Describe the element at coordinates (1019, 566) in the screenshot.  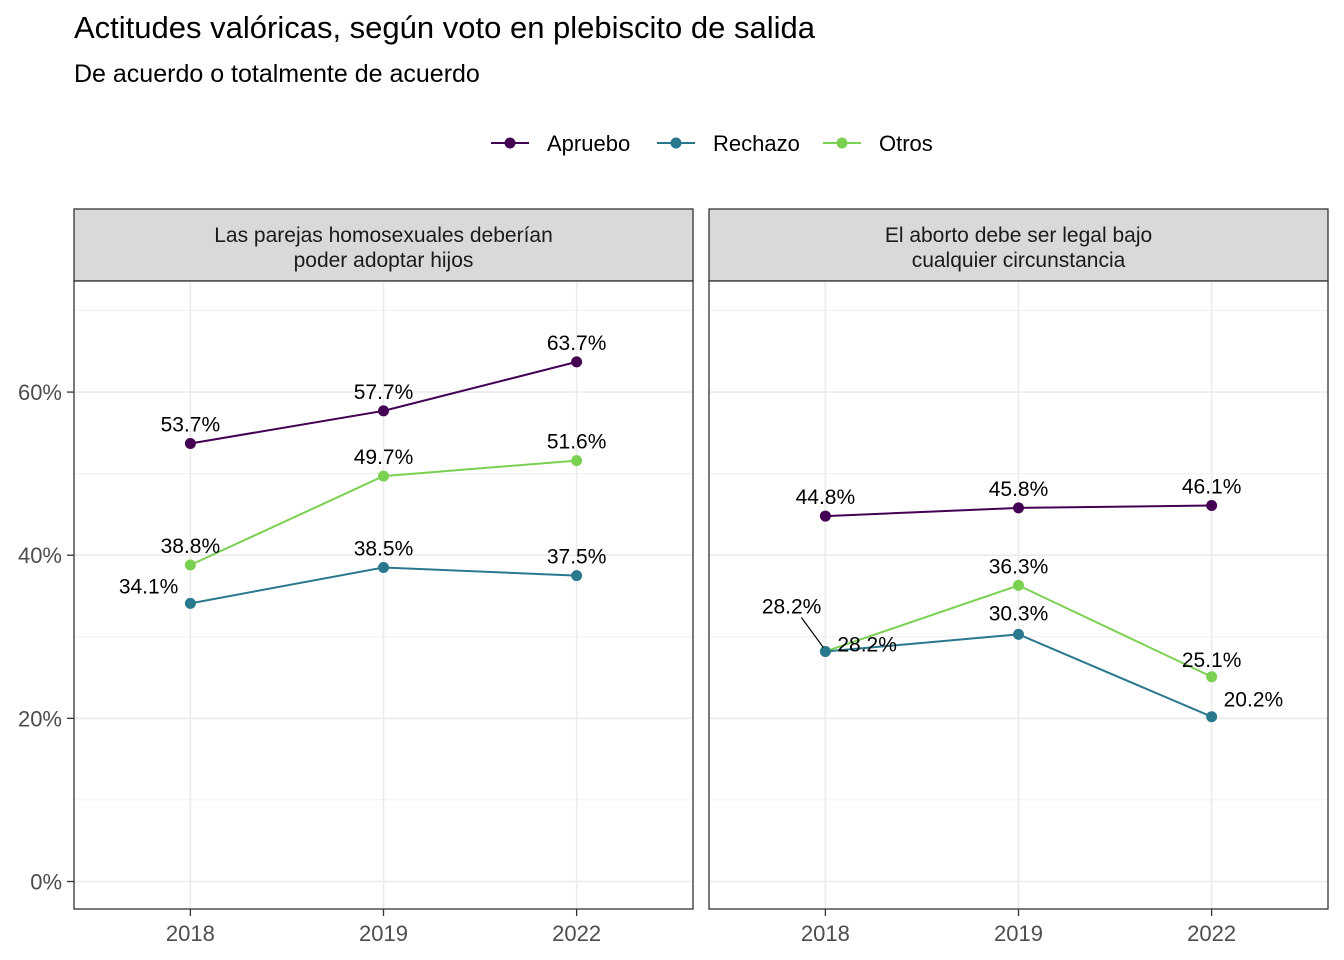
I see `data-label: 36.3%` at that location.